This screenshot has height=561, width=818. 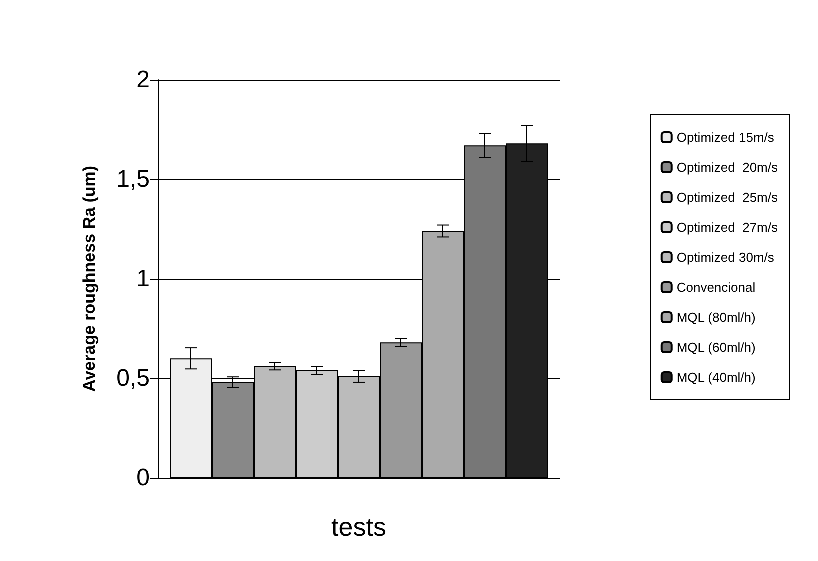 What do you see at coordinates (716, 377) in the screenshot?
I see `legend-label: MQL (40ml/h)` at bounding box center [716, 377].